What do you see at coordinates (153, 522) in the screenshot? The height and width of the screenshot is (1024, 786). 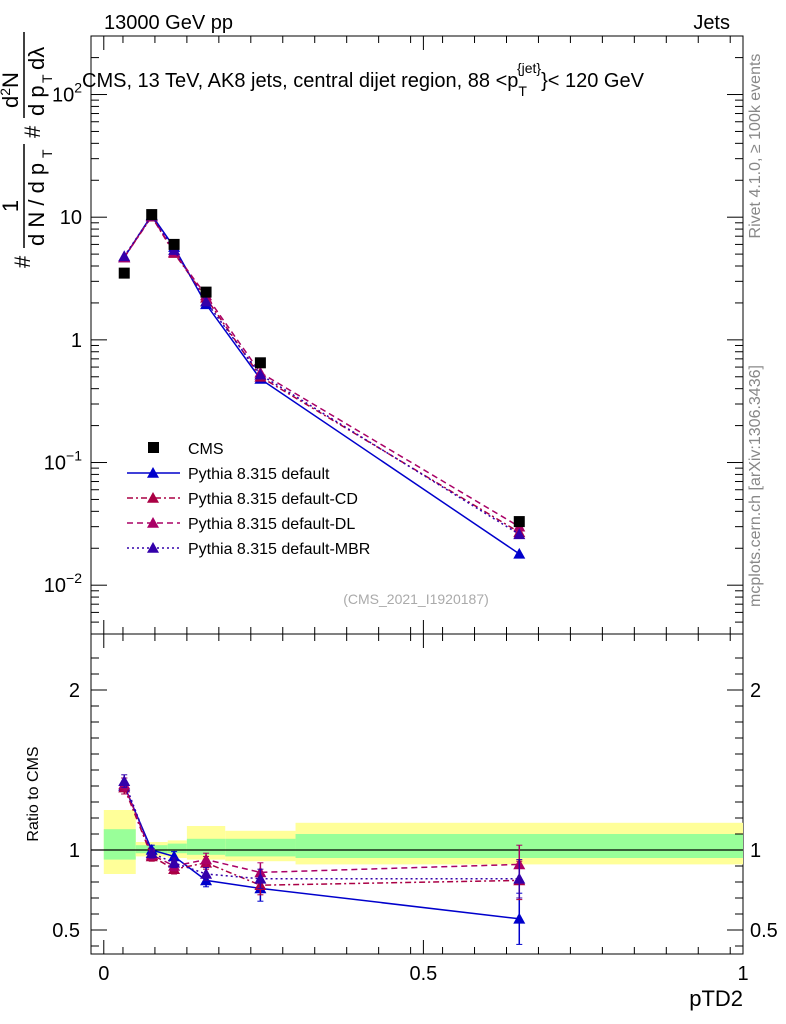 I see `legend-marker-dl` at bounding box center [153, 522].